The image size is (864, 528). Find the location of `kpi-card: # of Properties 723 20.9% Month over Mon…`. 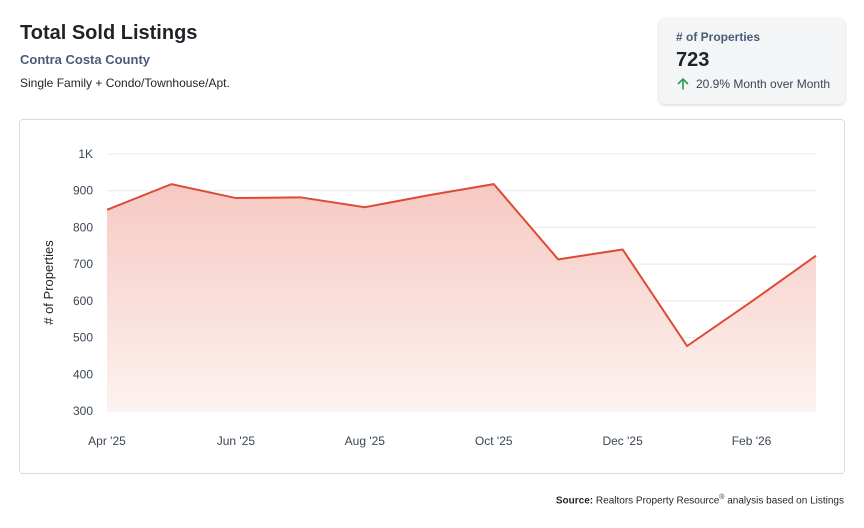

kpi-card: # of Properties 723 20.9% Month over Mon… is located at coordinates (752, 61).